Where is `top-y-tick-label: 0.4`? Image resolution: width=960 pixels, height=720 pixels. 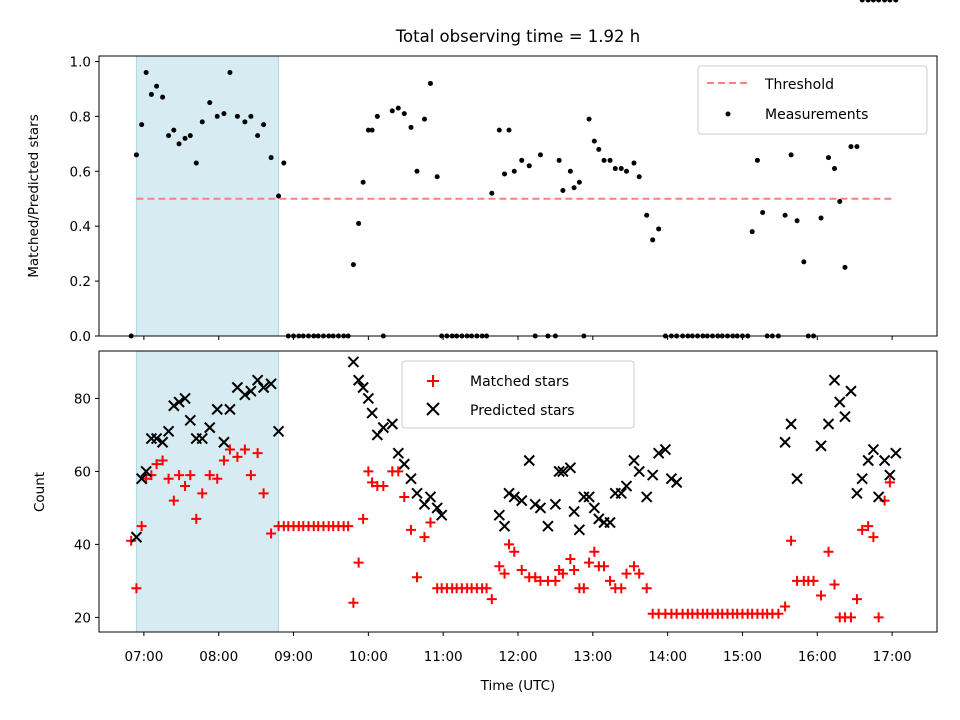
top-y-tick-label: 0.4 is located at coordinates (80, 227).